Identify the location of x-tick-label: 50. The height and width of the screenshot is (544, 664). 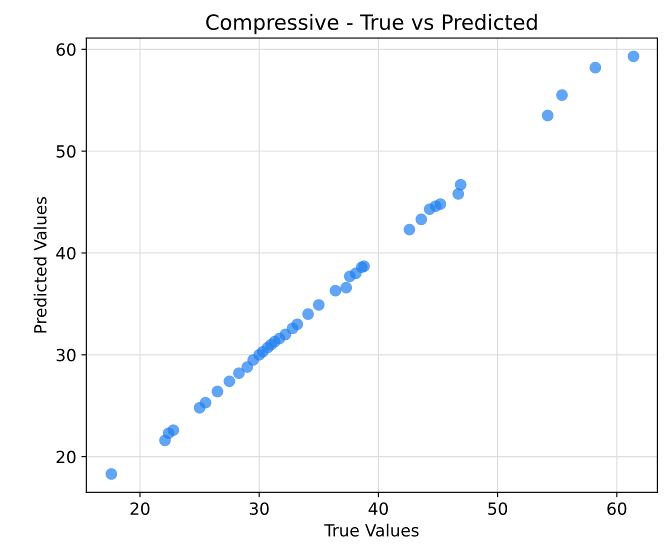
(498, 508).